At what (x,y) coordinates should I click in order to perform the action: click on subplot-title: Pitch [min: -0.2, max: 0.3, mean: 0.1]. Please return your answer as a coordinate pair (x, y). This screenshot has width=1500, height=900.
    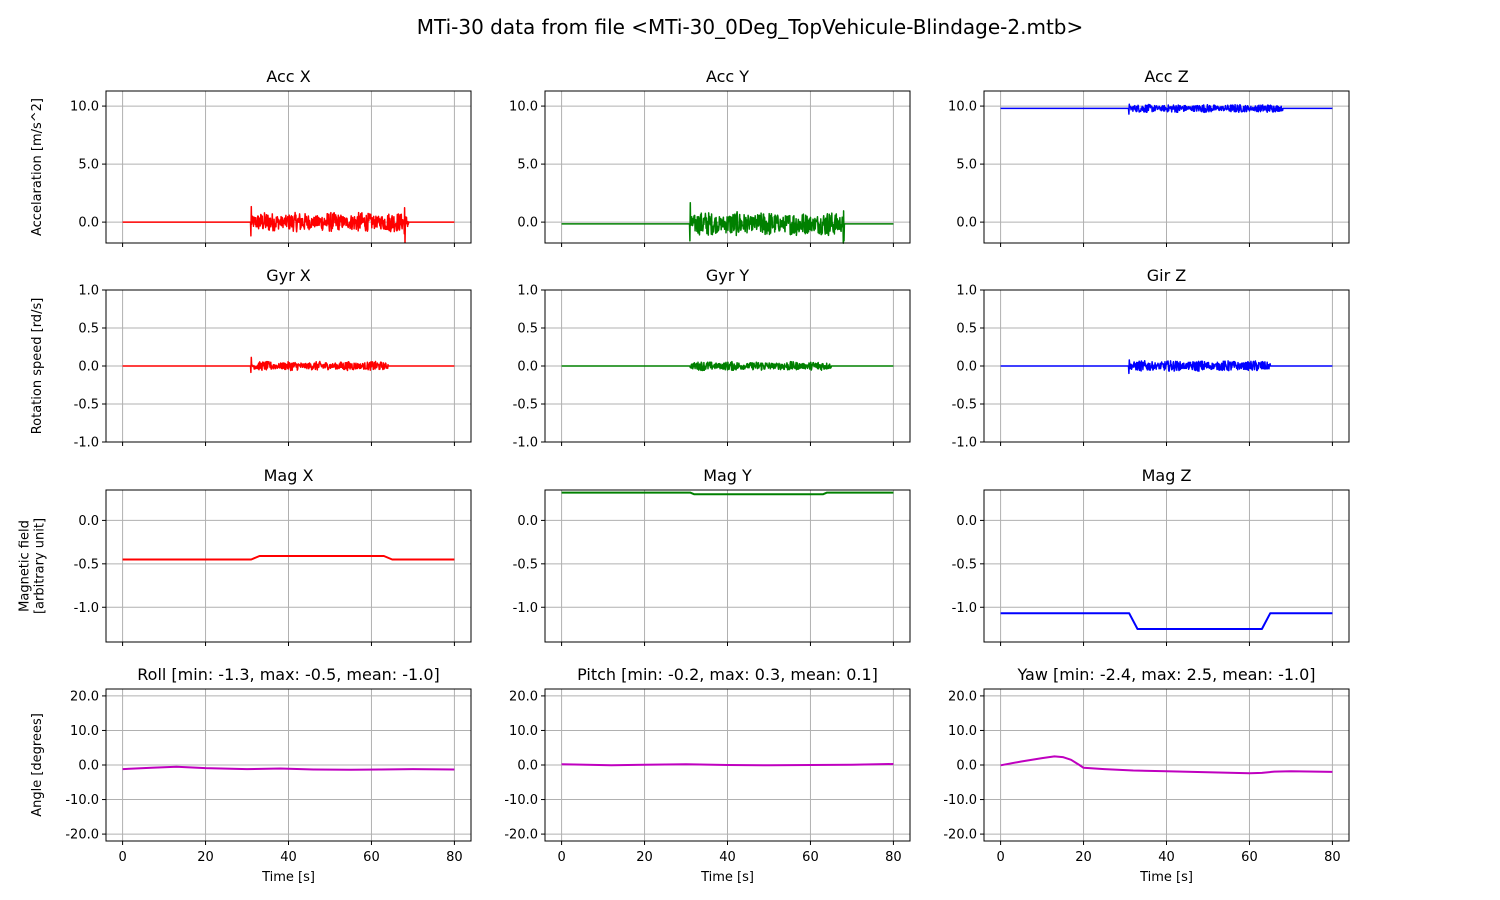
    Looking at the image, I should click on (727, 674).